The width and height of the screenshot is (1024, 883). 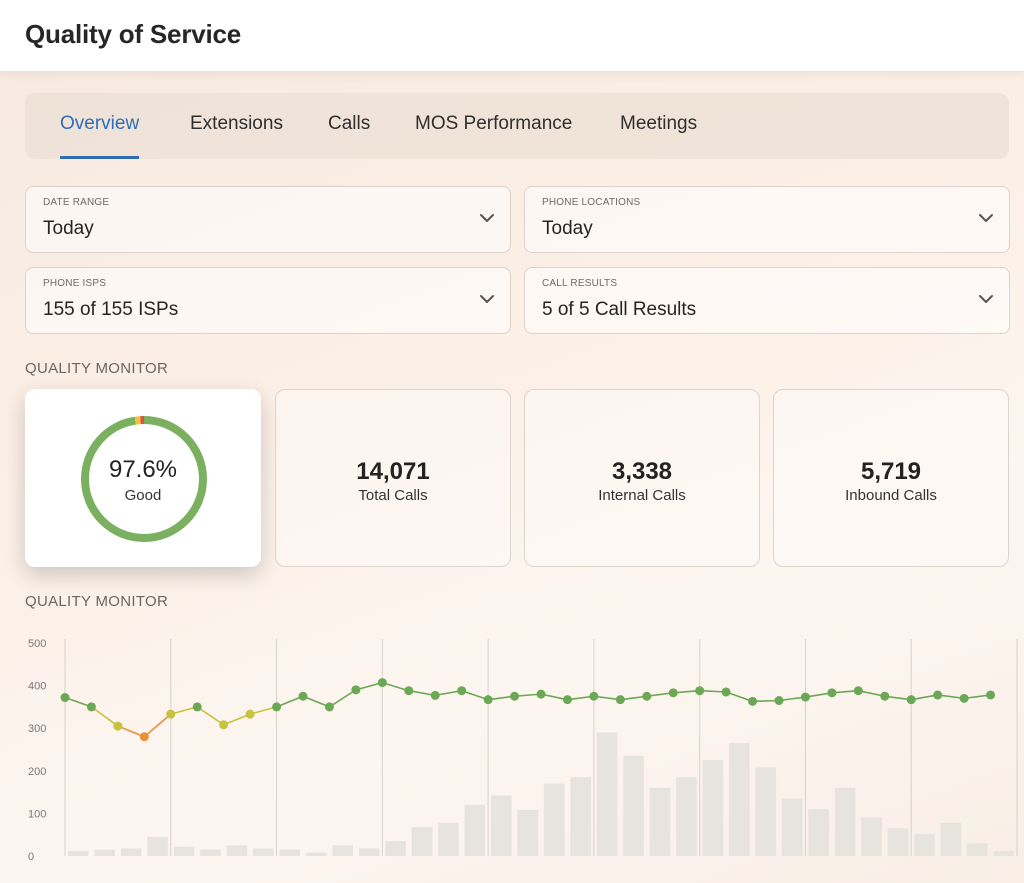 I want to click on total-calls-card: 14,071 Total Calls, so click(x=393, y=478).